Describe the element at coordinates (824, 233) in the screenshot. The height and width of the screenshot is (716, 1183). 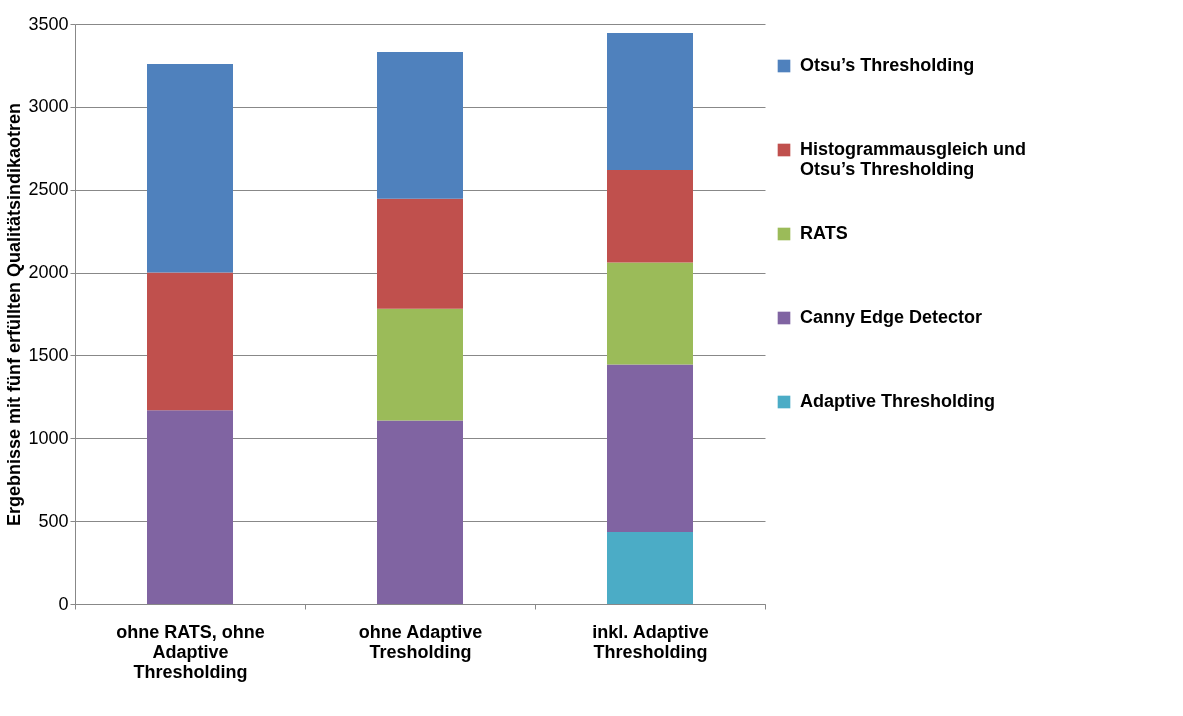
I see `legend-label: RATS` at that location.